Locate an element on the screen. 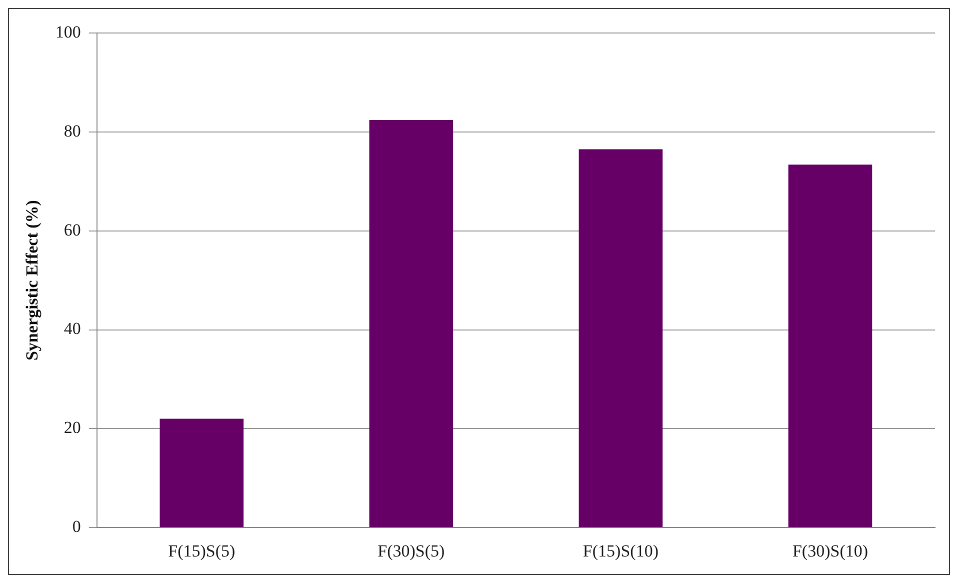 Image resolution: width=960 pixels, height=583 pixels. y-tick-label: 100 is located at coordinates (68, 32).